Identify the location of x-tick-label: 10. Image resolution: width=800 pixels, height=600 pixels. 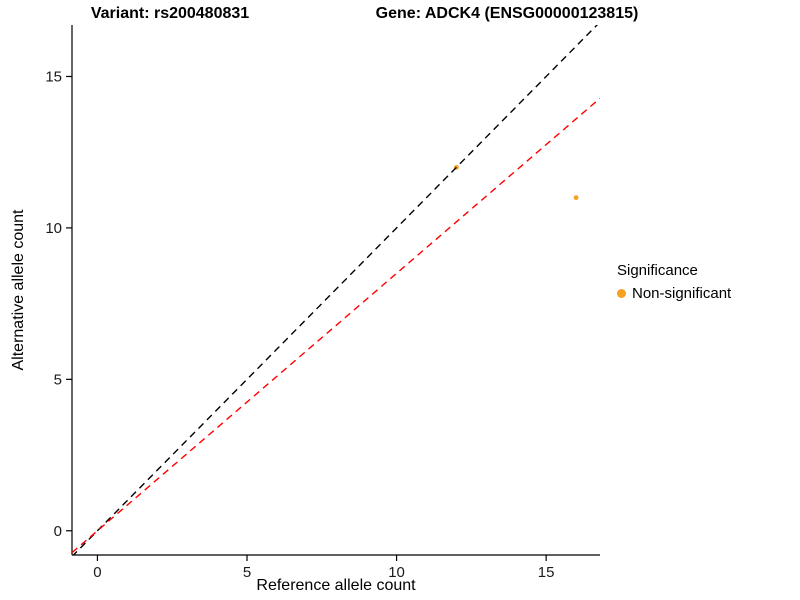
(396, 572).